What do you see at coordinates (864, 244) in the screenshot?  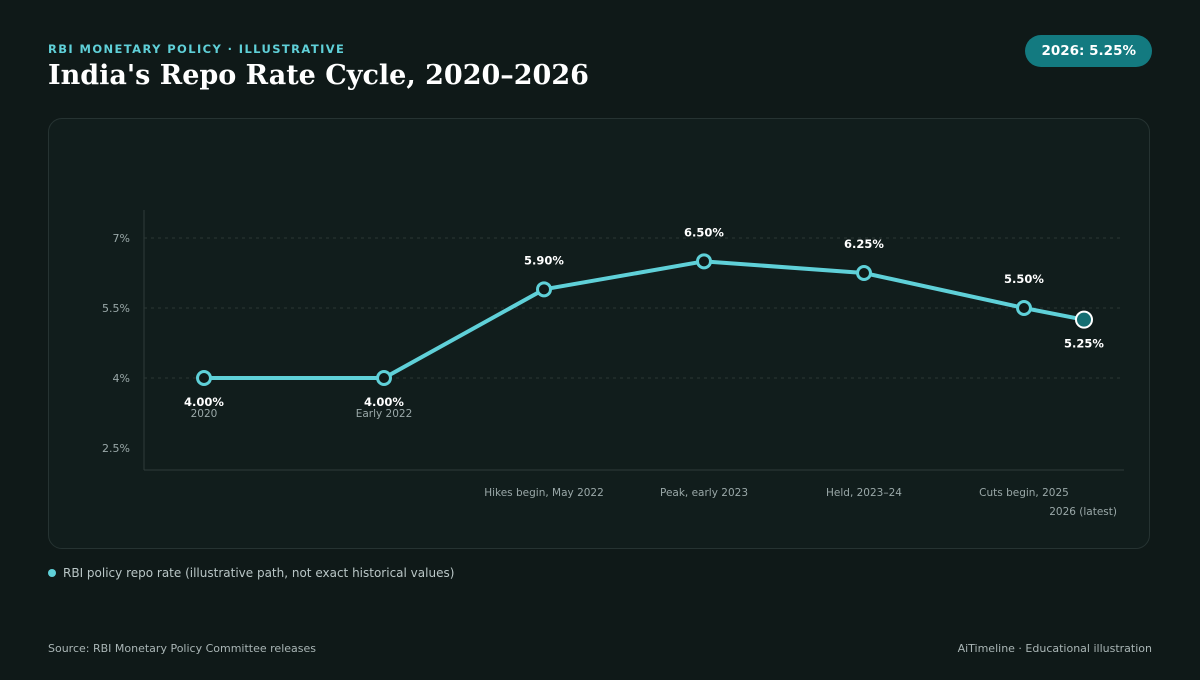 I see `data-label: 6.25%` at bounding box center [864, 244].